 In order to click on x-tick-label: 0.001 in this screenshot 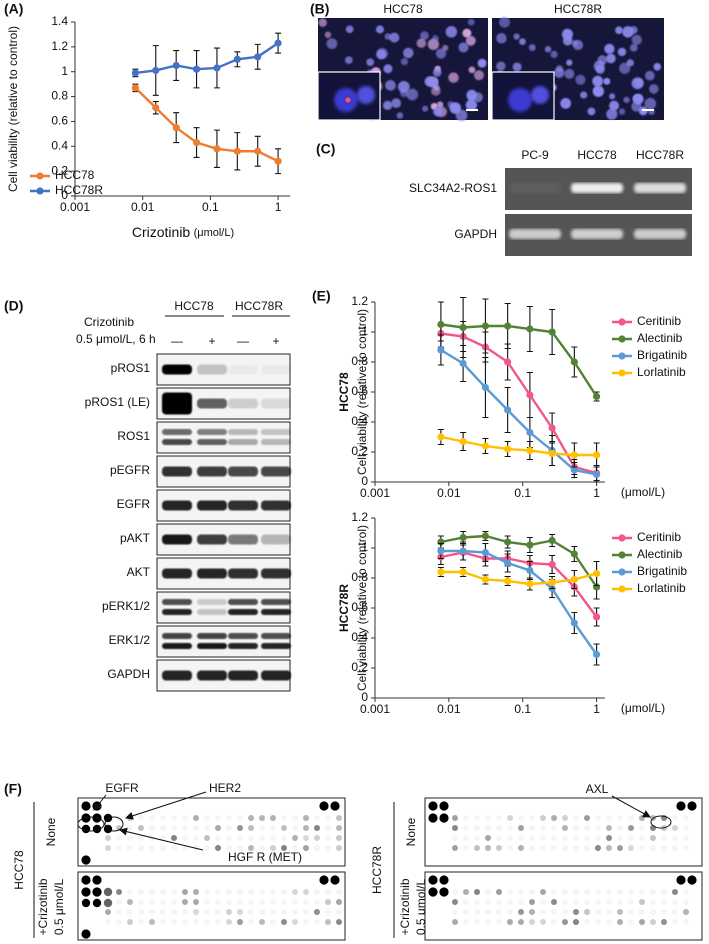, I will do `click(375, 709)`.